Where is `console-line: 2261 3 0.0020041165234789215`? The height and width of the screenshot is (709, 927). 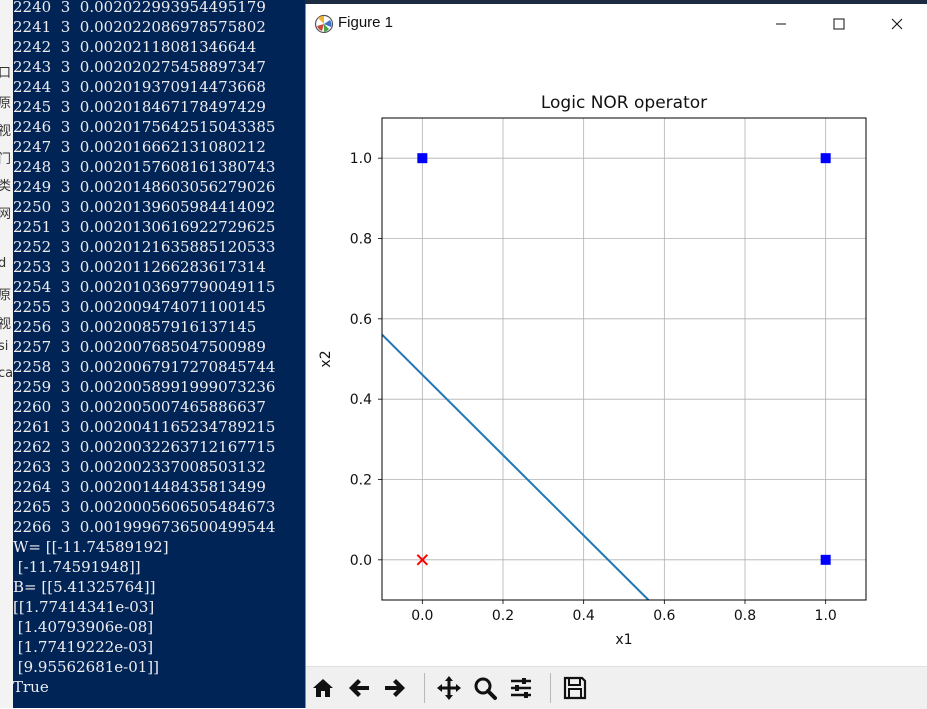 console-line: 2261 3 0.0020041165234789215 is located at coordinates (144, 427).